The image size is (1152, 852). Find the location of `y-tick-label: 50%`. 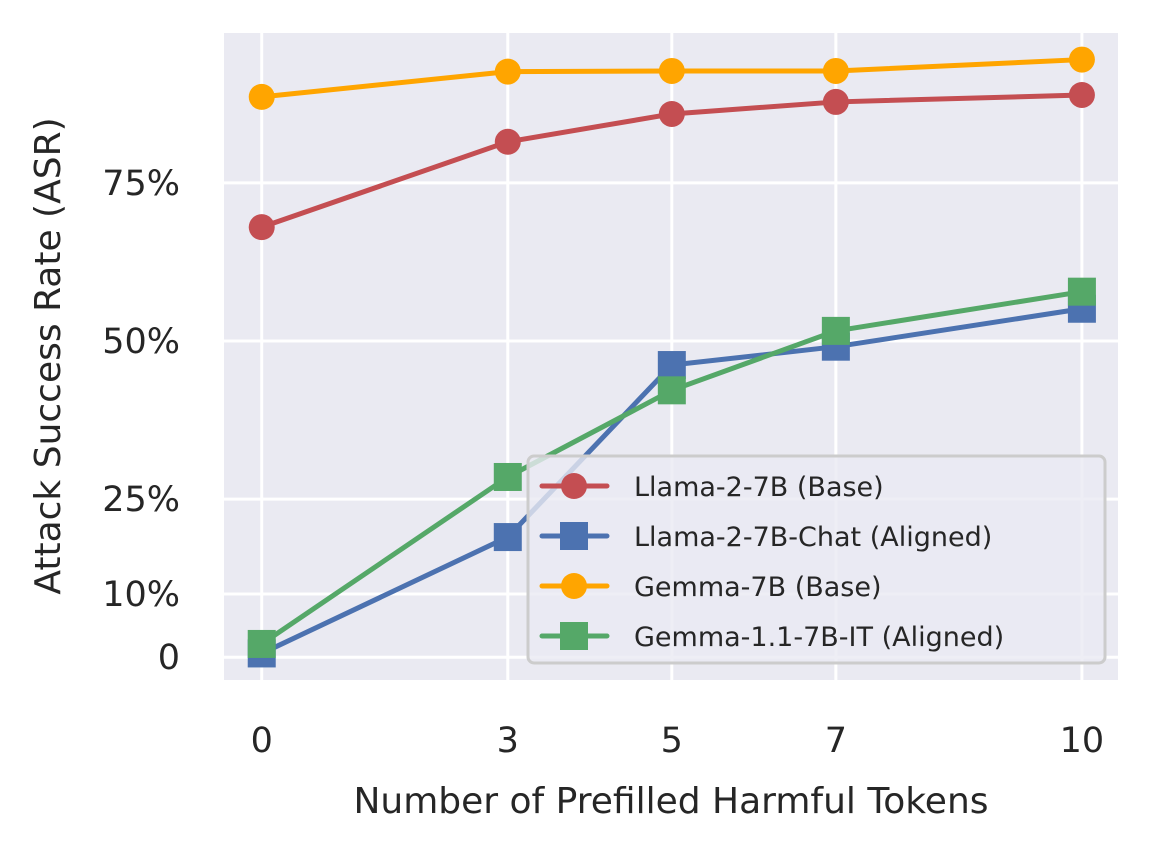

y-tick-label: 50% is located at coordinates (141, 342).